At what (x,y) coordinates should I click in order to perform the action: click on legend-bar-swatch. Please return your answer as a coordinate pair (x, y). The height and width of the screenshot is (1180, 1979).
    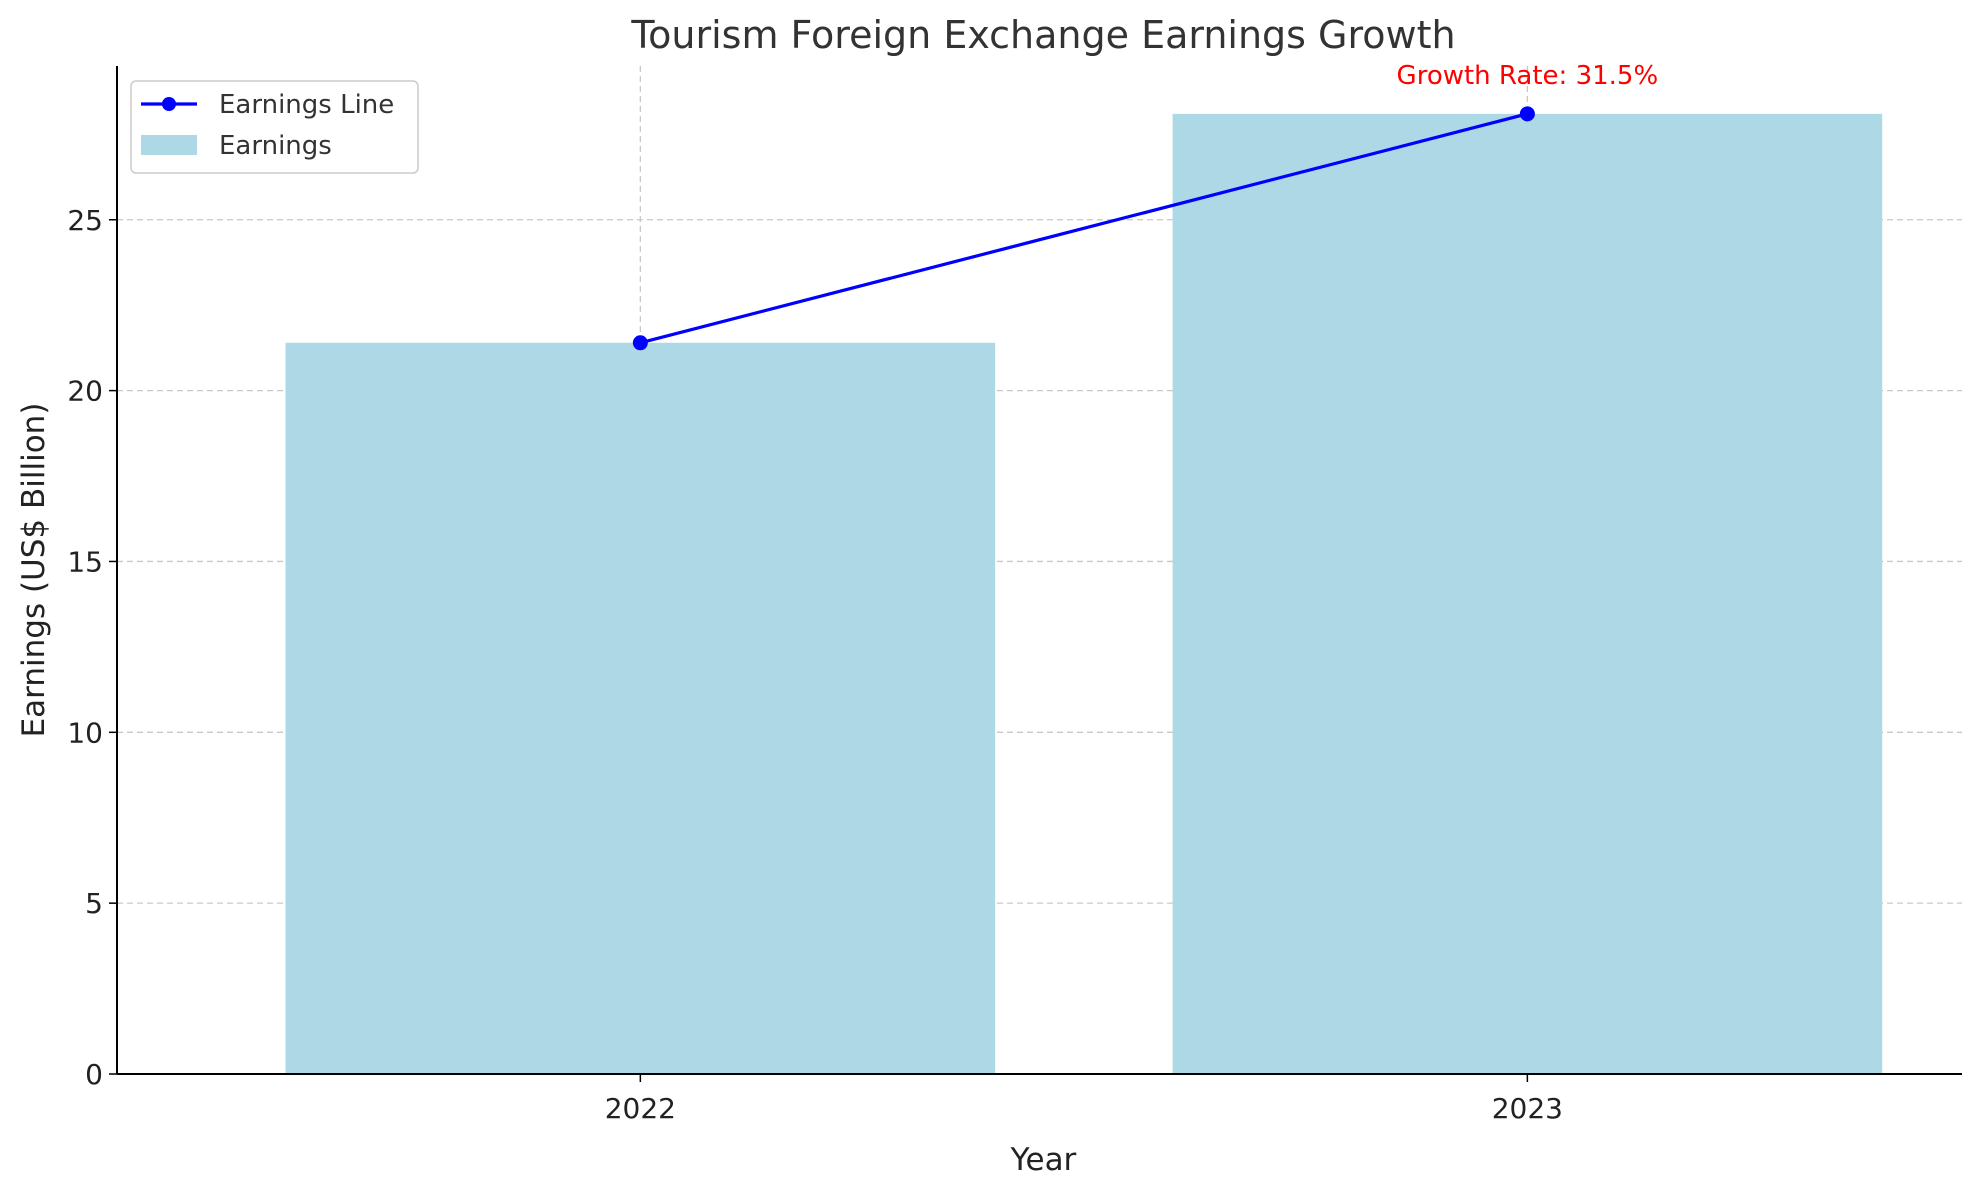
    Looking at the image, I should click on (169, 145).